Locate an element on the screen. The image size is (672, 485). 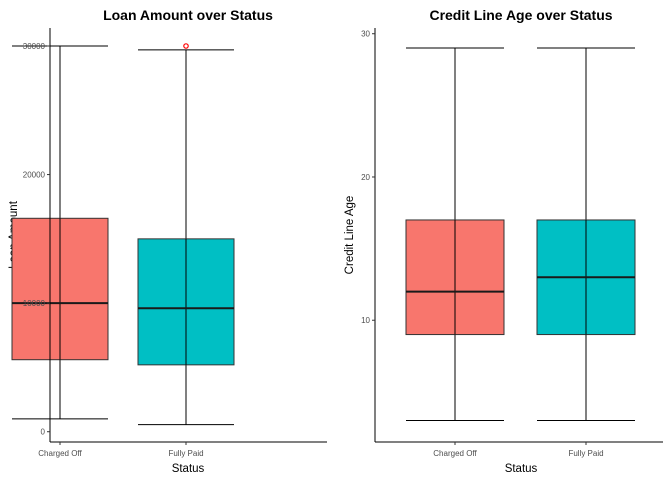
outlier-point is located at coordinates (186, 46).